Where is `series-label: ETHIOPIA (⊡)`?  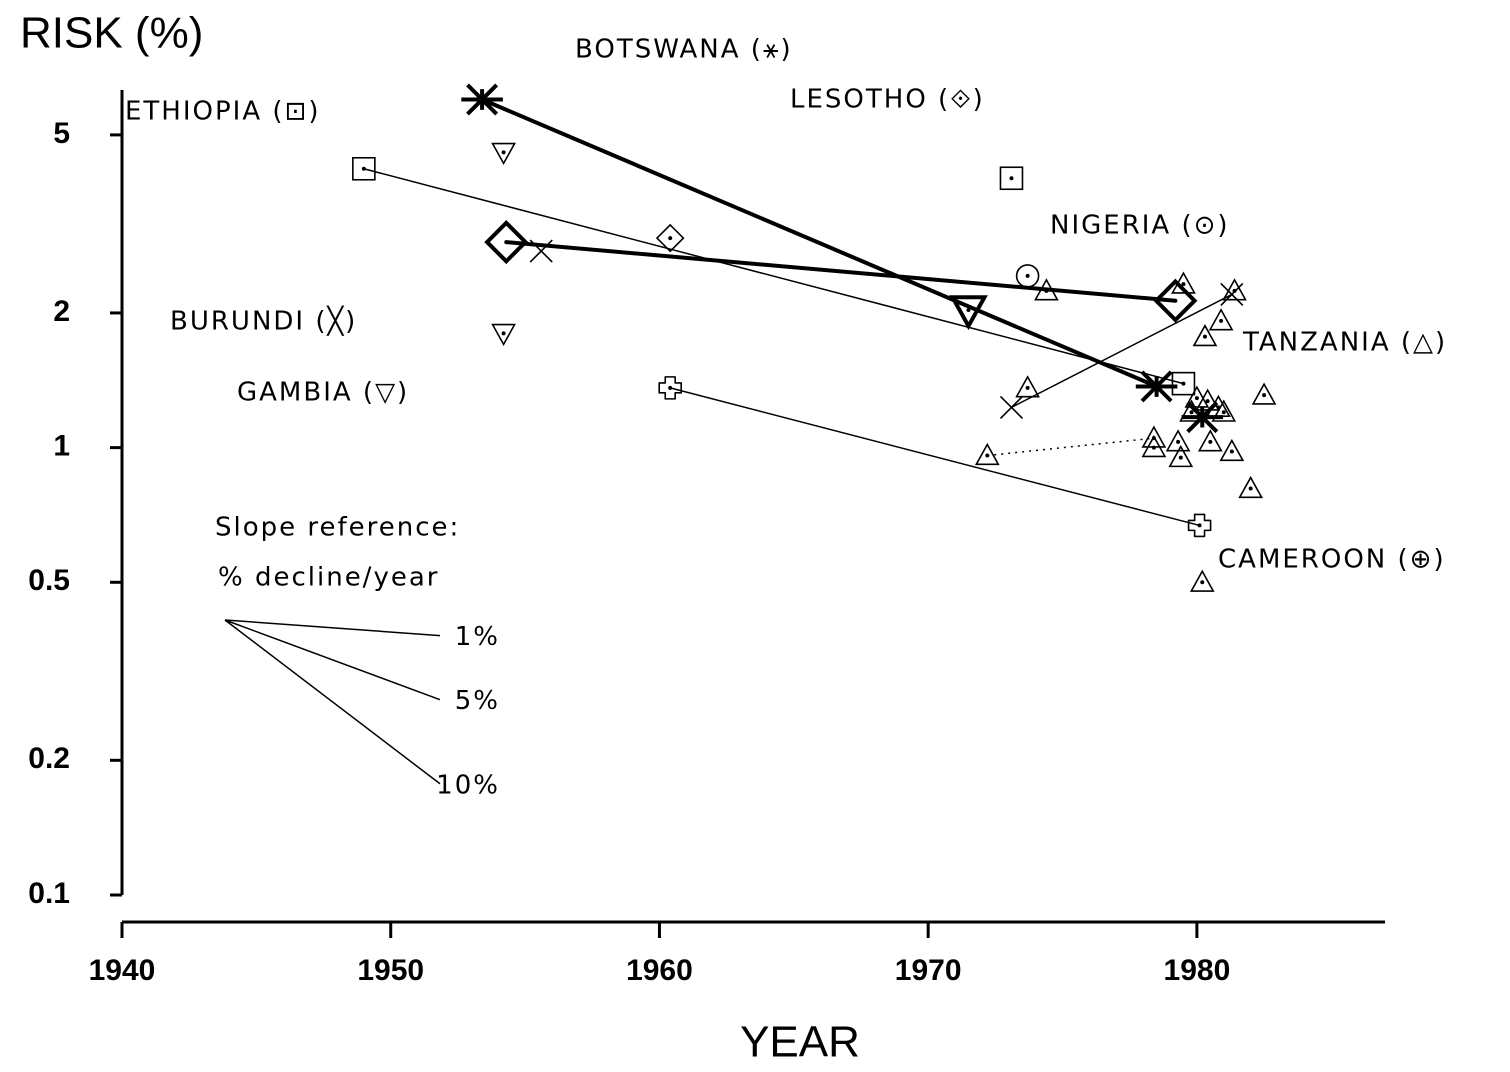 series-label: ETHIOPIA (⊡) is located at coordinates (222, 112).